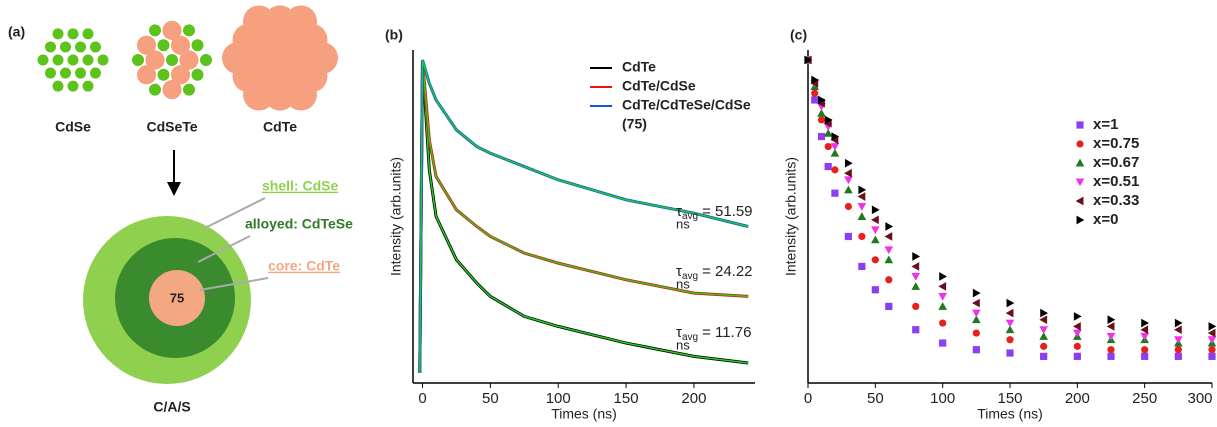 This screenshot has width=1217, height=427. I want to click on core-label: core: CdTe, so click(304, 266).